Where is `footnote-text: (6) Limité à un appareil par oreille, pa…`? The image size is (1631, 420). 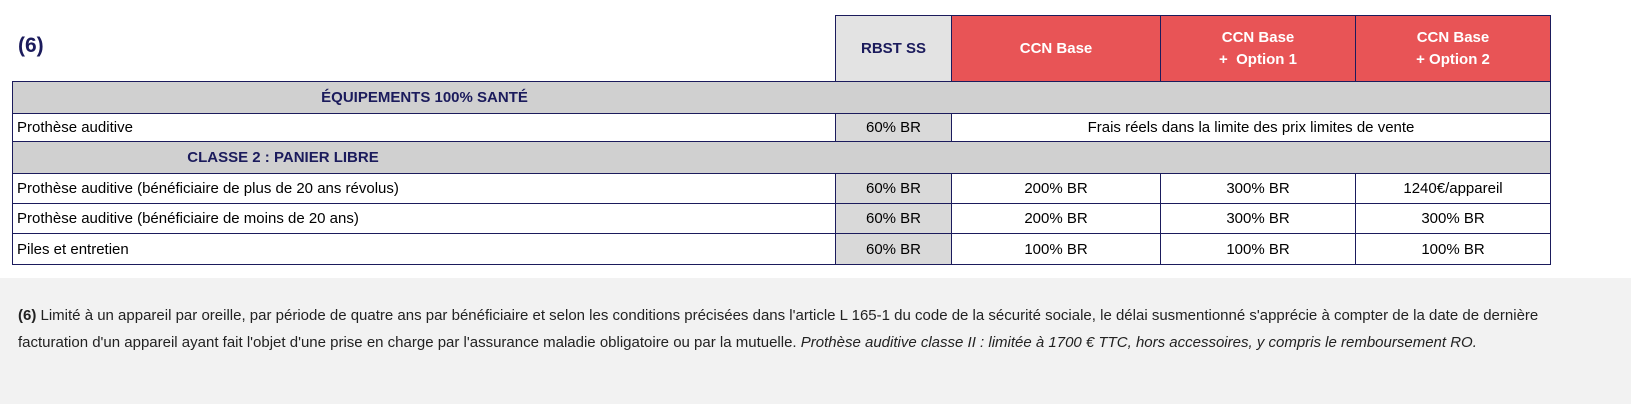
footnote-text: (6) Limité à un appareil par oreille, pa… is located at coordinates (798, 329).